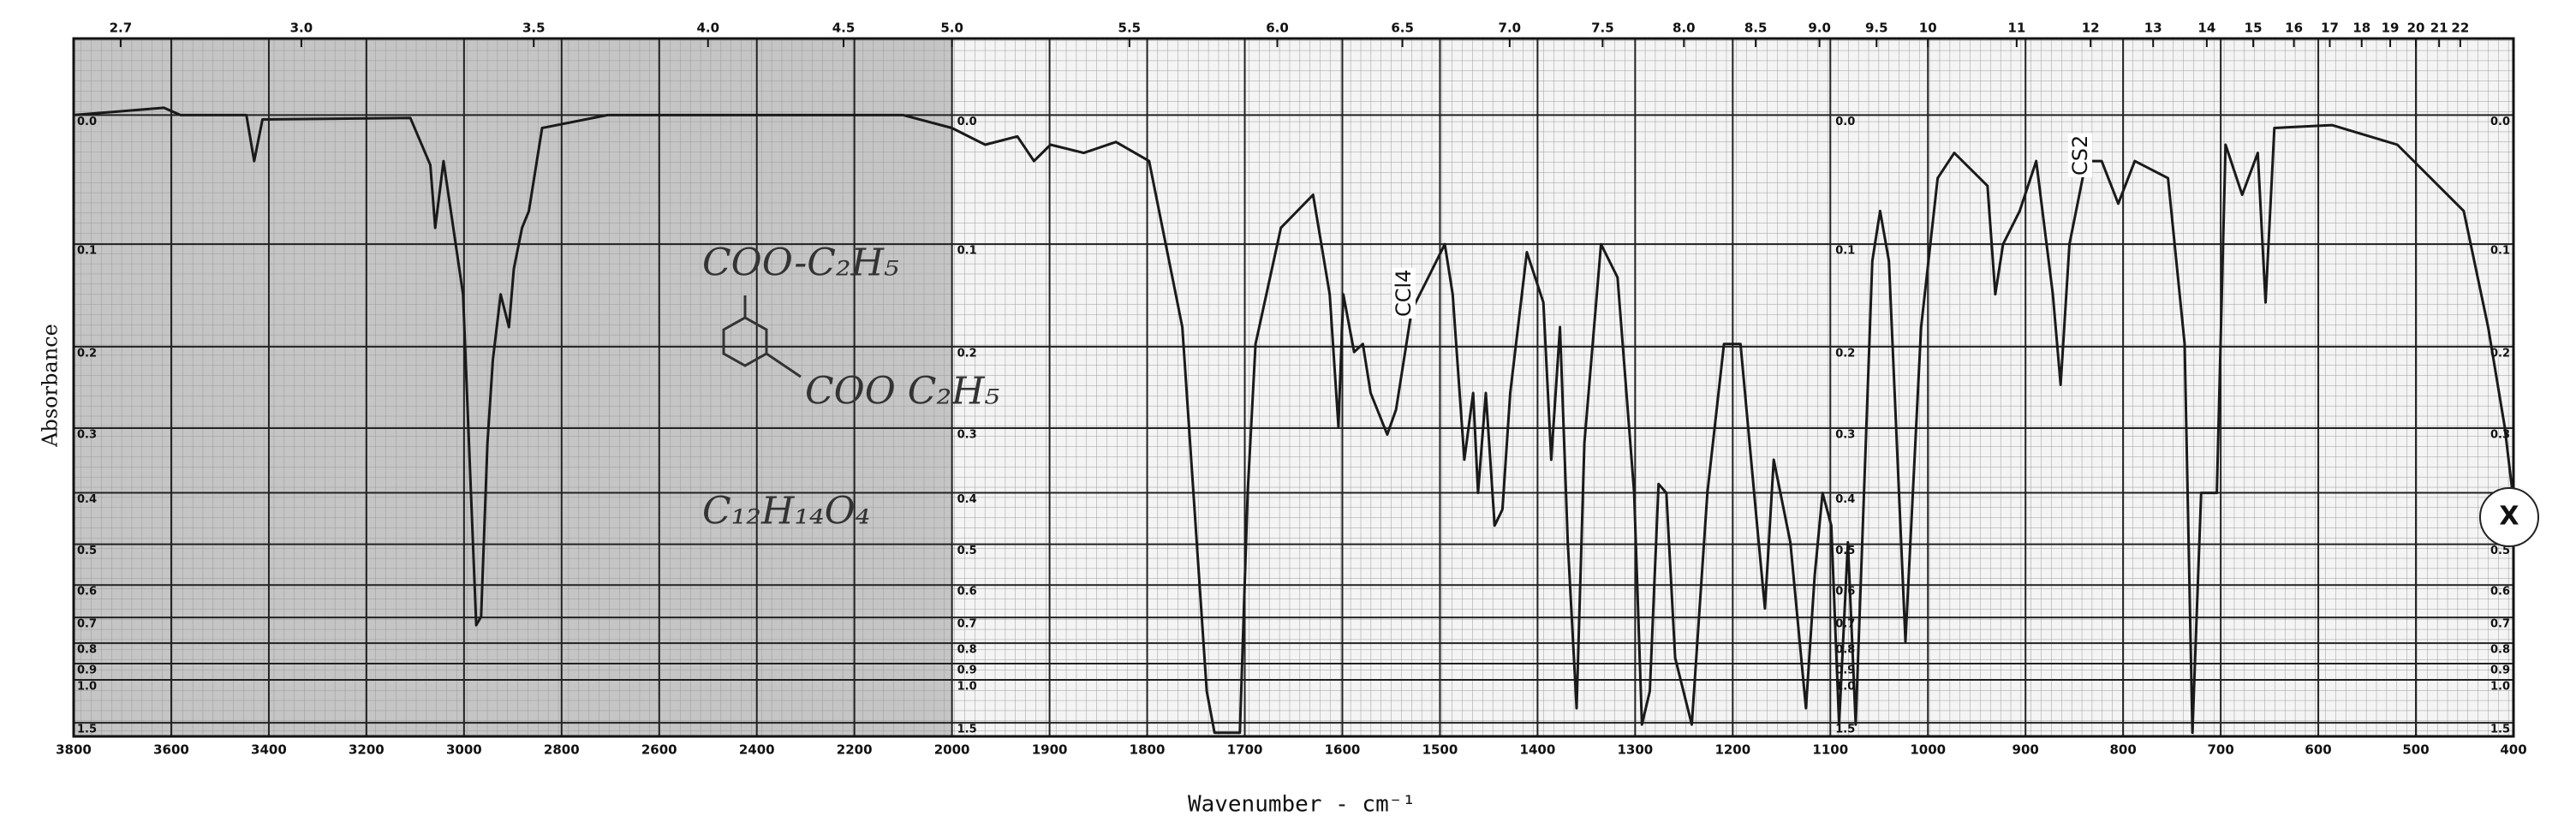 This screenshot has height=822, width=2576. Describe the element at coordinates (1928, 28) in the screenshot. I see `x2-tick-label: 10` at that location.